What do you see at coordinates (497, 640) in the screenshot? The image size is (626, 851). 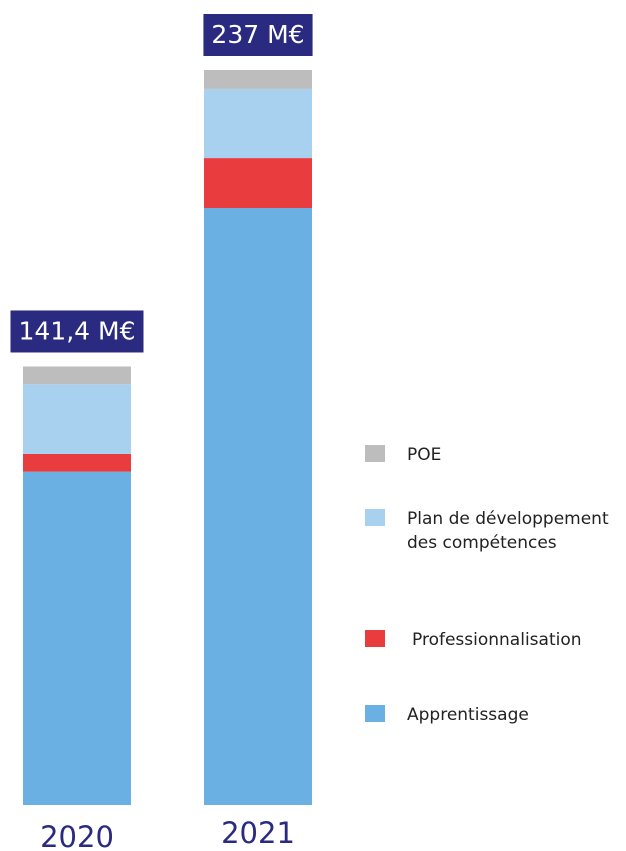 I see `legend-label: Professionnalisation` at bounding box center [497, 640].